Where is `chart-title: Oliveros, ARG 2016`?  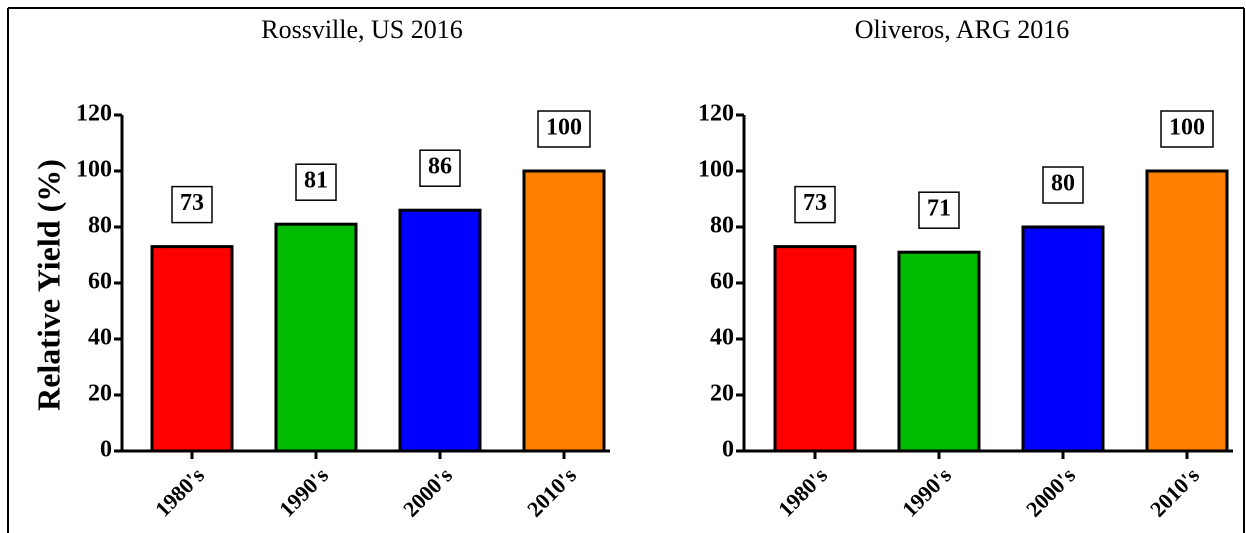
chart-title: Oliveros, ARG 2016 is located at coordinates (962, 29).